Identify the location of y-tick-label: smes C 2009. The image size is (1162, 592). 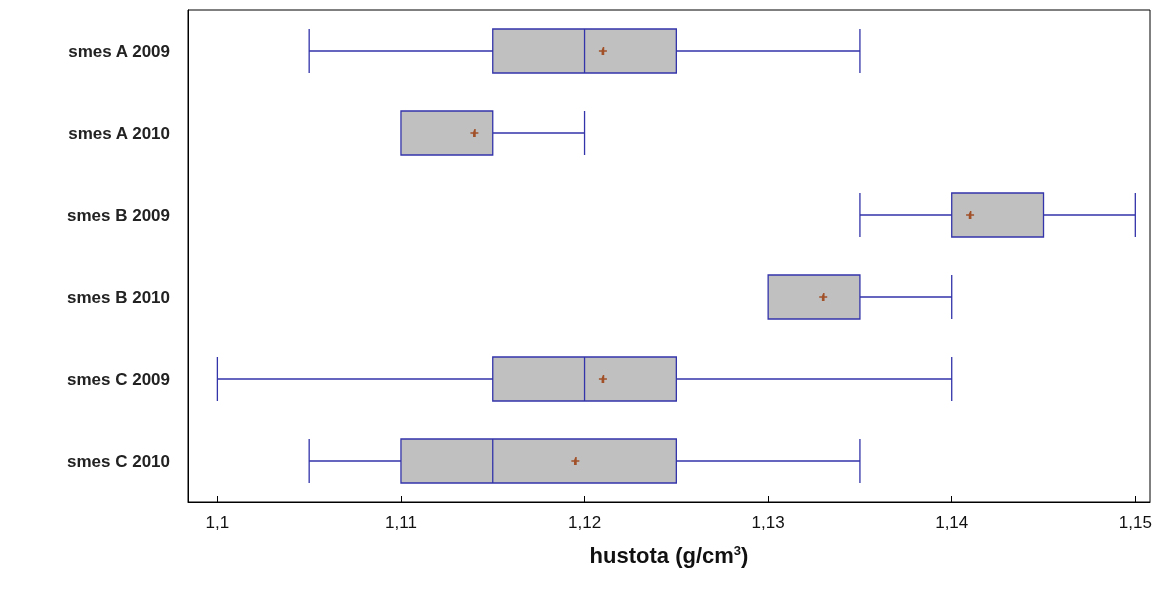
(118, 379).